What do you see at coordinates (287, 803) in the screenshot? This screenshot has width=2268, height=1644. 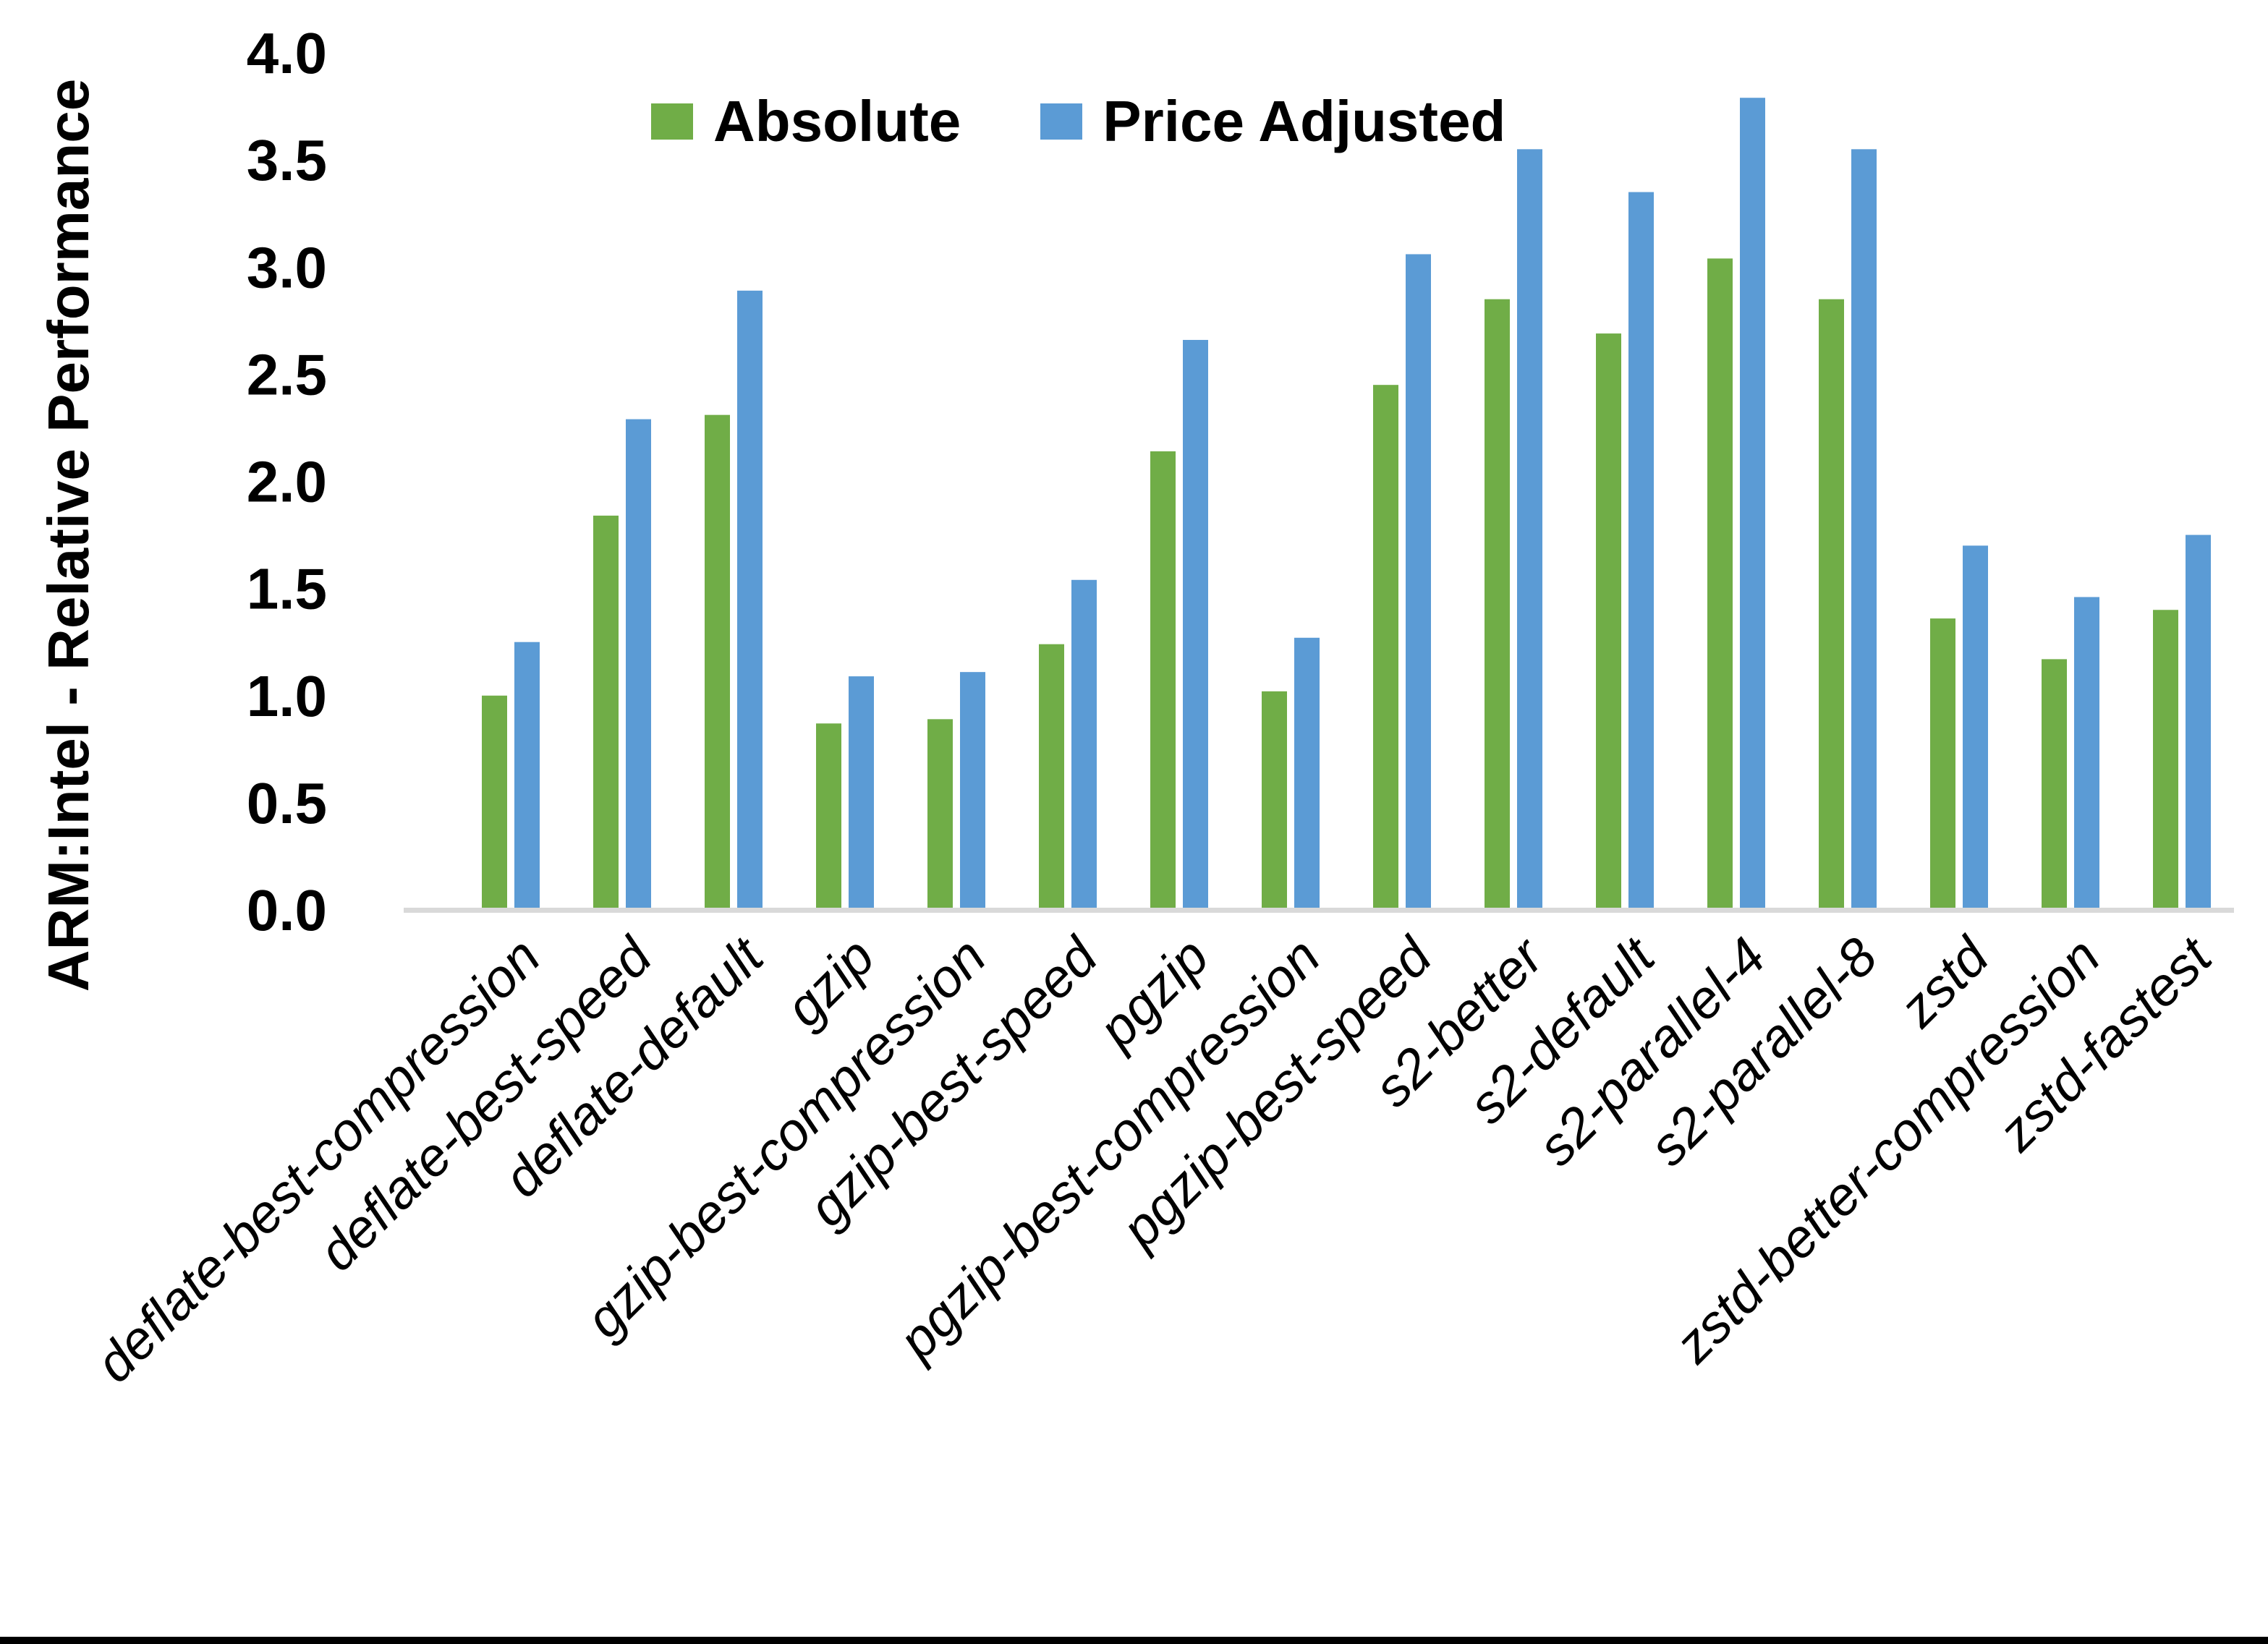 I see `y-tick-label-0.5: 0.5` at bounding box center [287, 803].